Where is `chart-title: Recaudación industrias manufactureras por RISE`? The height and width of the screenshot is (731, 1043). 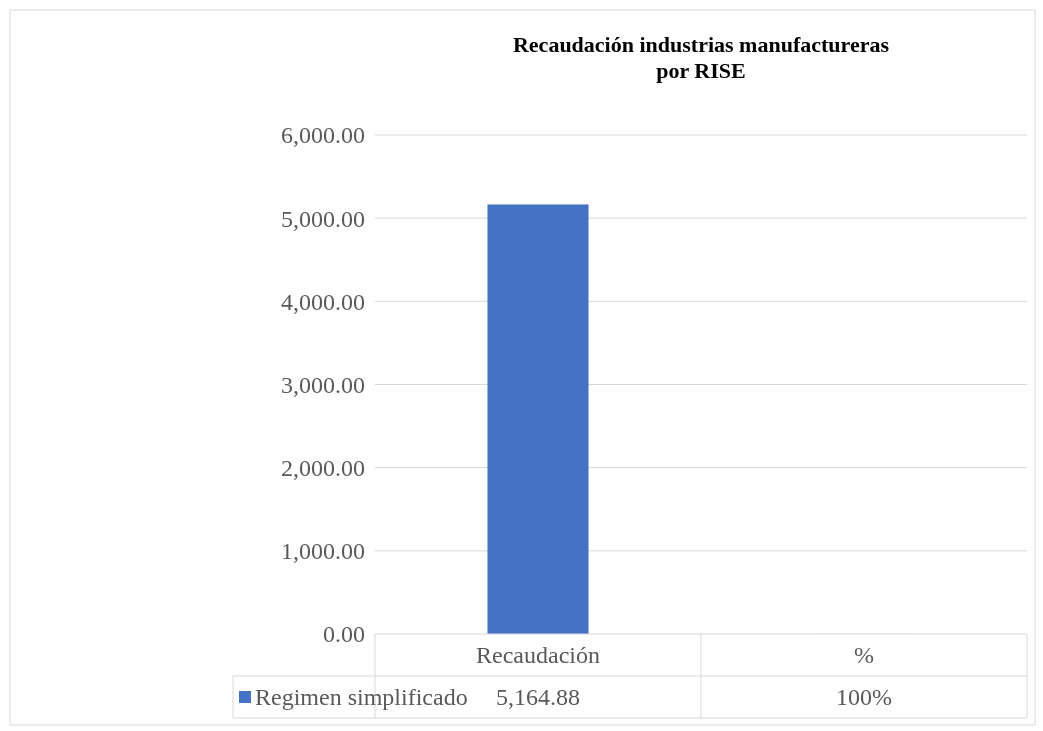 chart-title: Recaudación industrias manufactureras por RISE is located at coordinates (701, 57).